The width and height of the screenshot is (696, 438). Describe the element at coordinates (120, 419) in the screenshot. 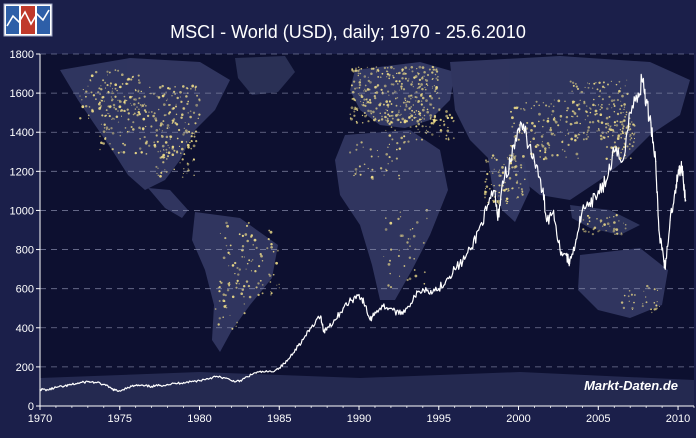

I see `x-tick-label: 1975` at that location.